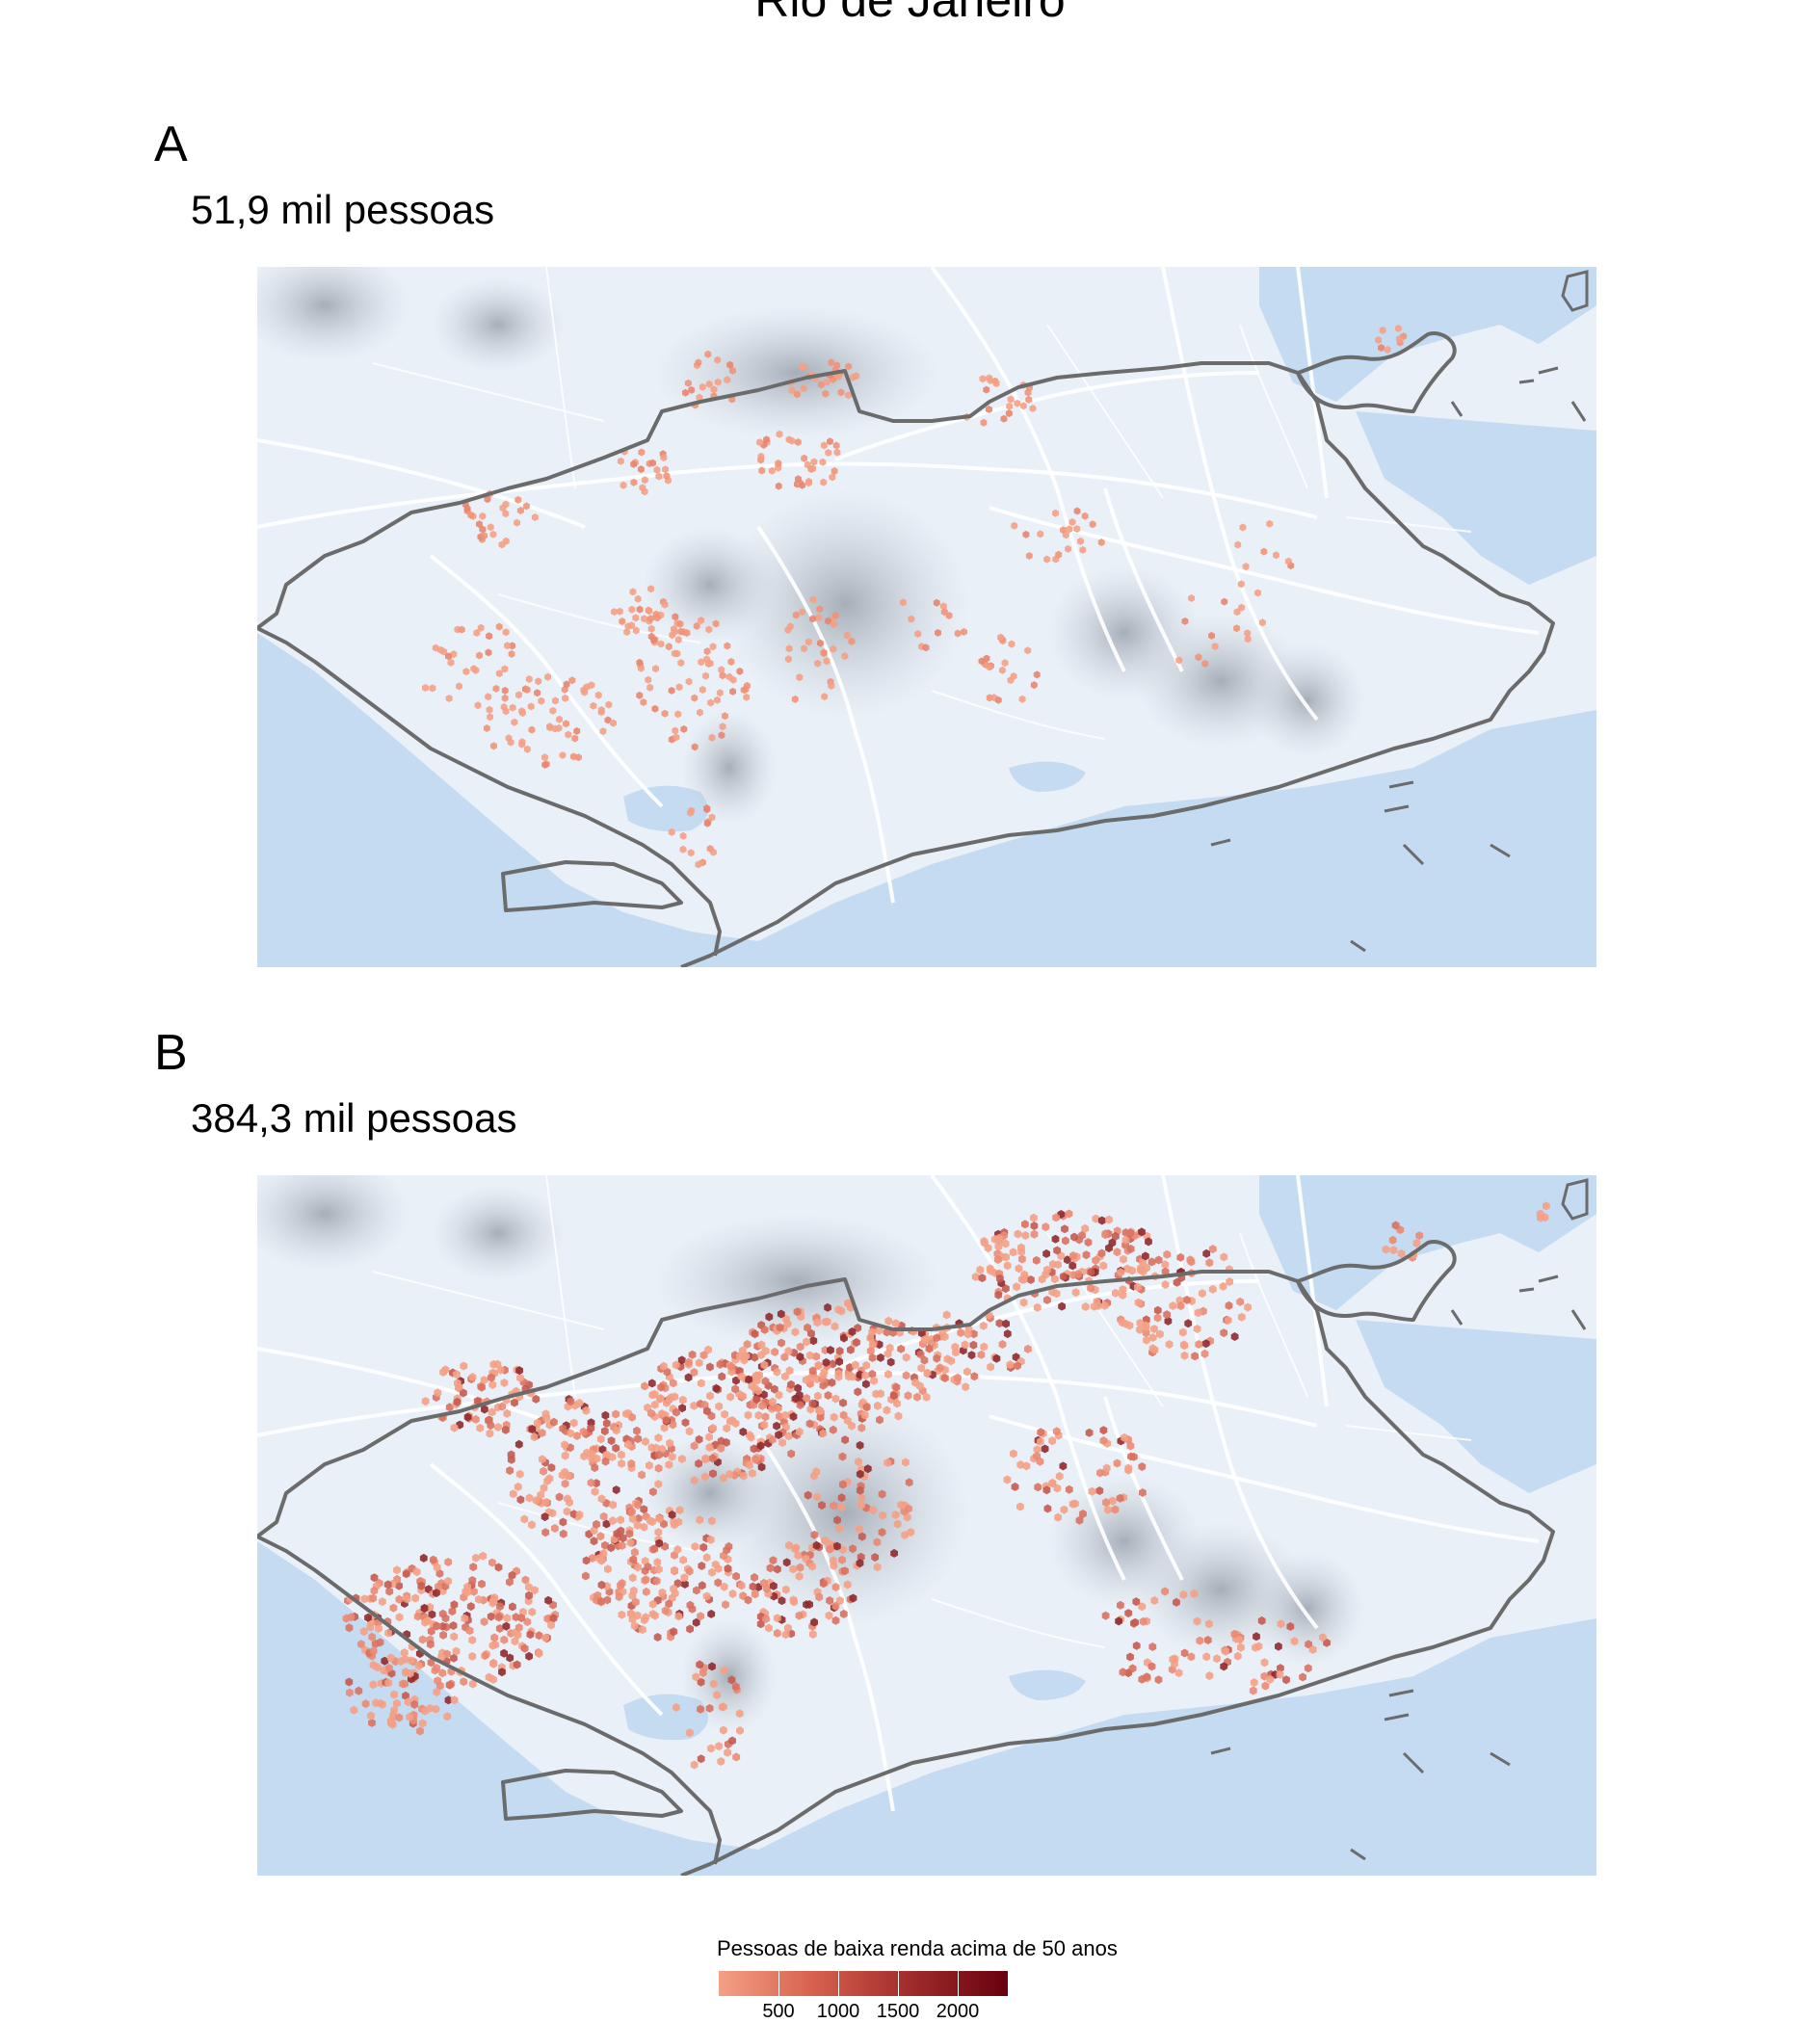  I want to click on legend-tick-500: 500, so click(778, 2011).